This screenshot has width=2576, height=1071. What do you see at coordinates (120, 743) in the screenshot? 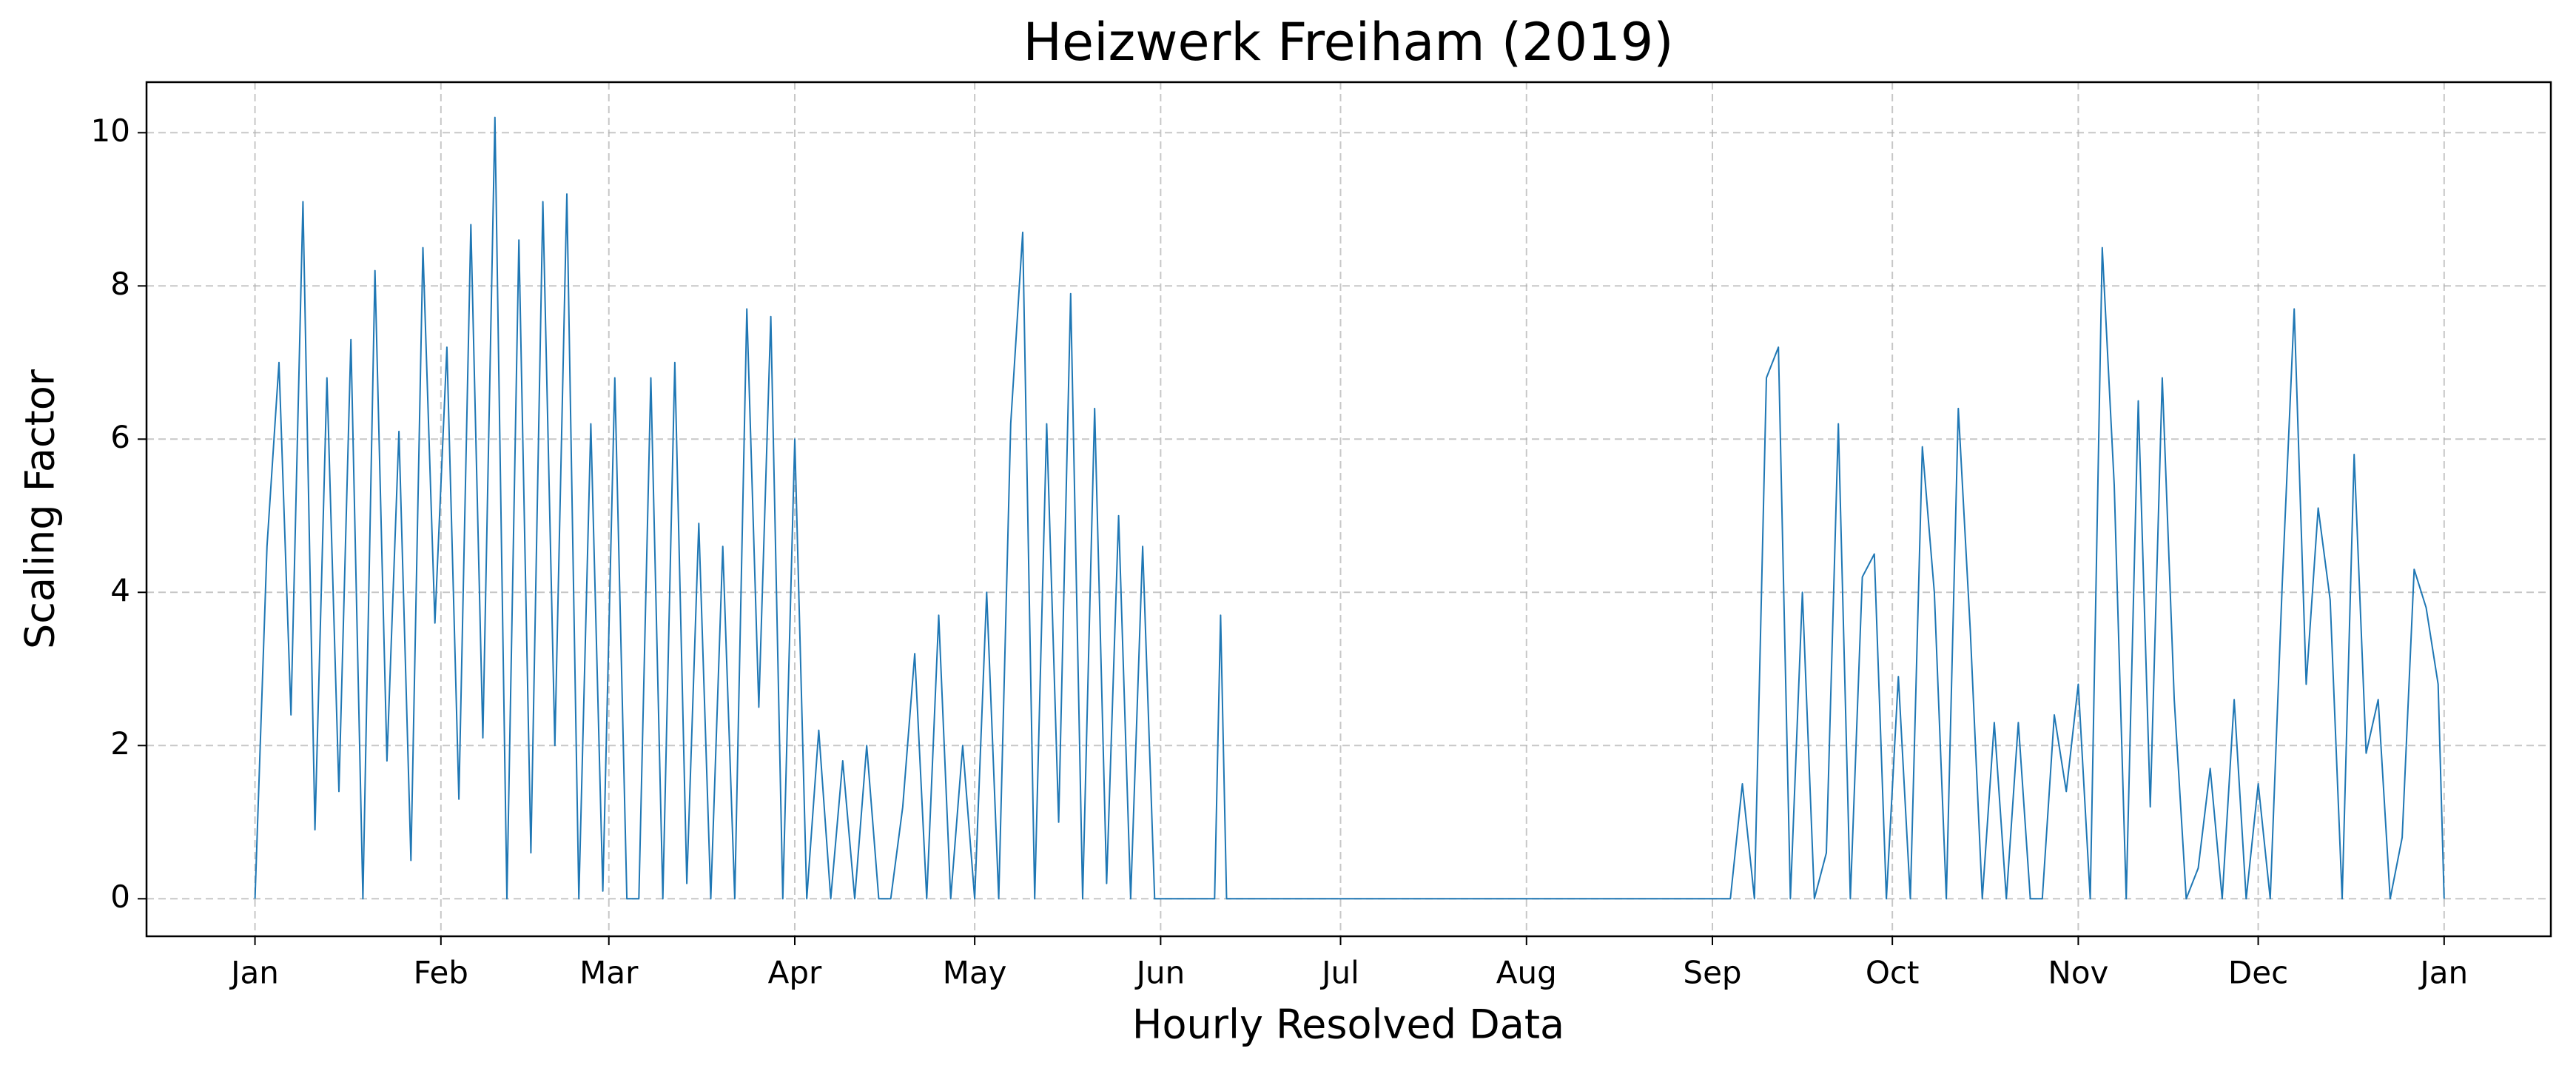
I see `y-tick-label: 2` at bounding box center [120, 743].